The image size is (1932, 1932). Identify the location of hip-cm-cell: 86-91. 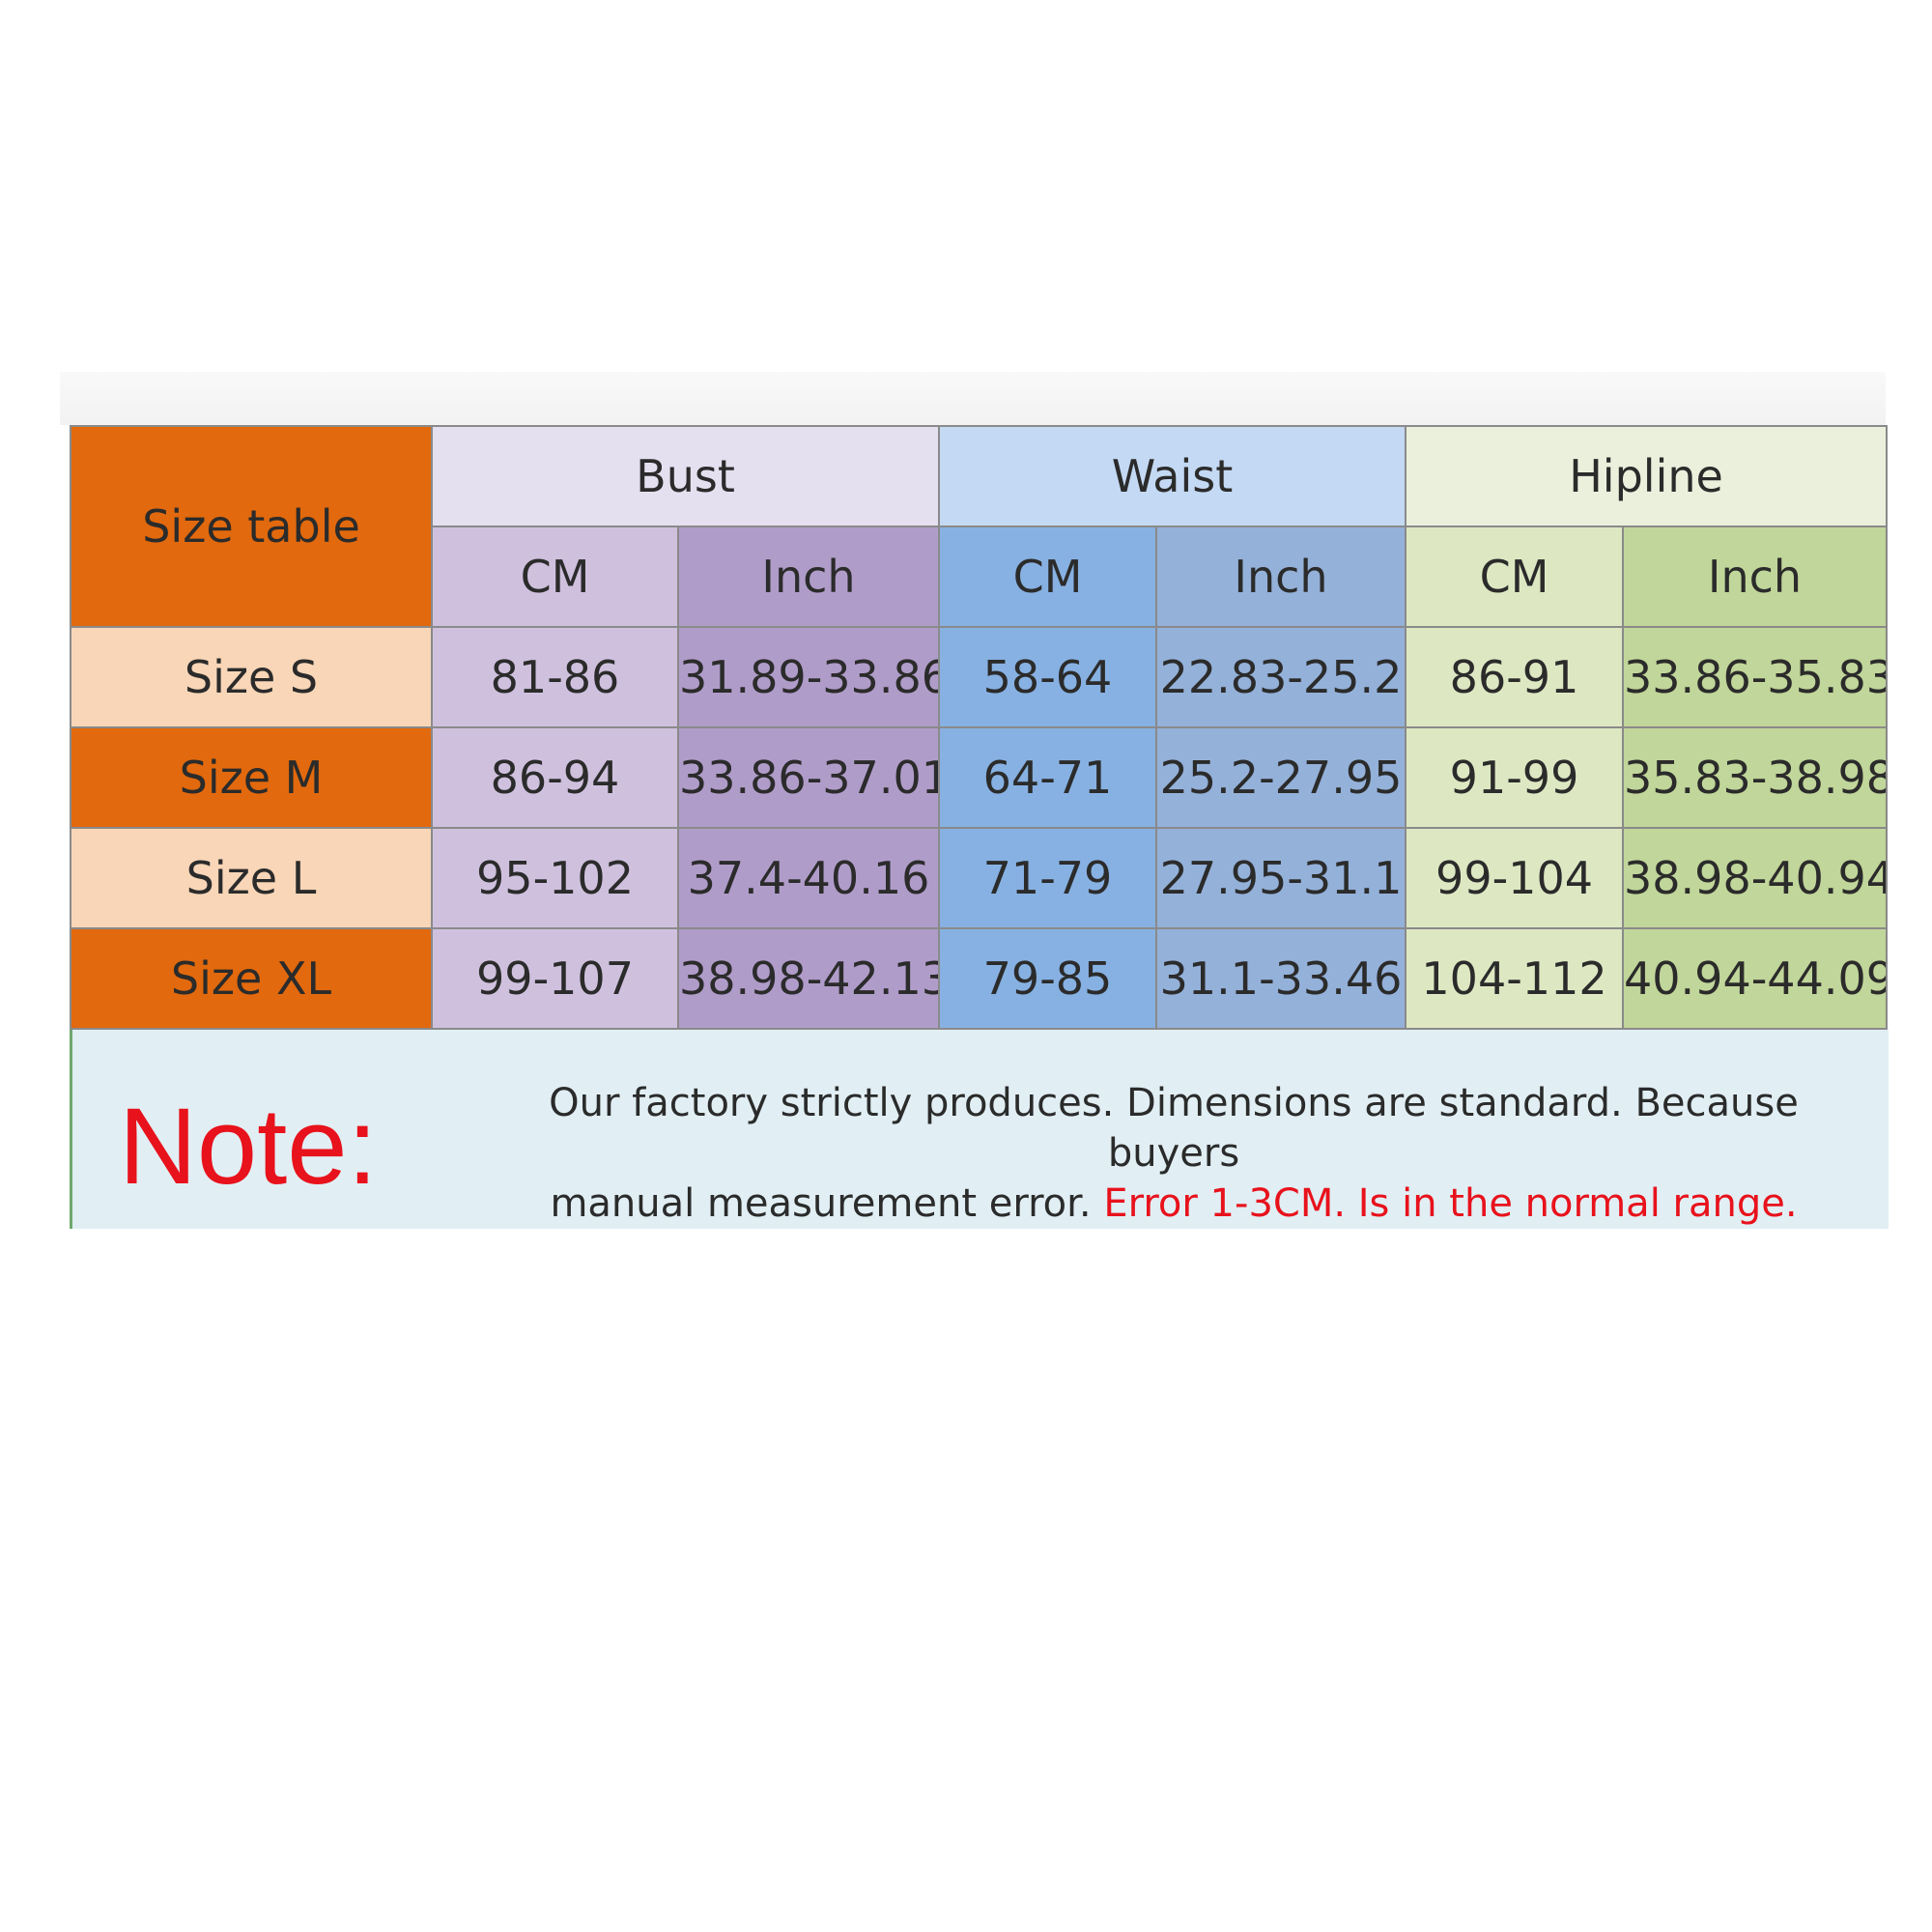
(1515, 677).